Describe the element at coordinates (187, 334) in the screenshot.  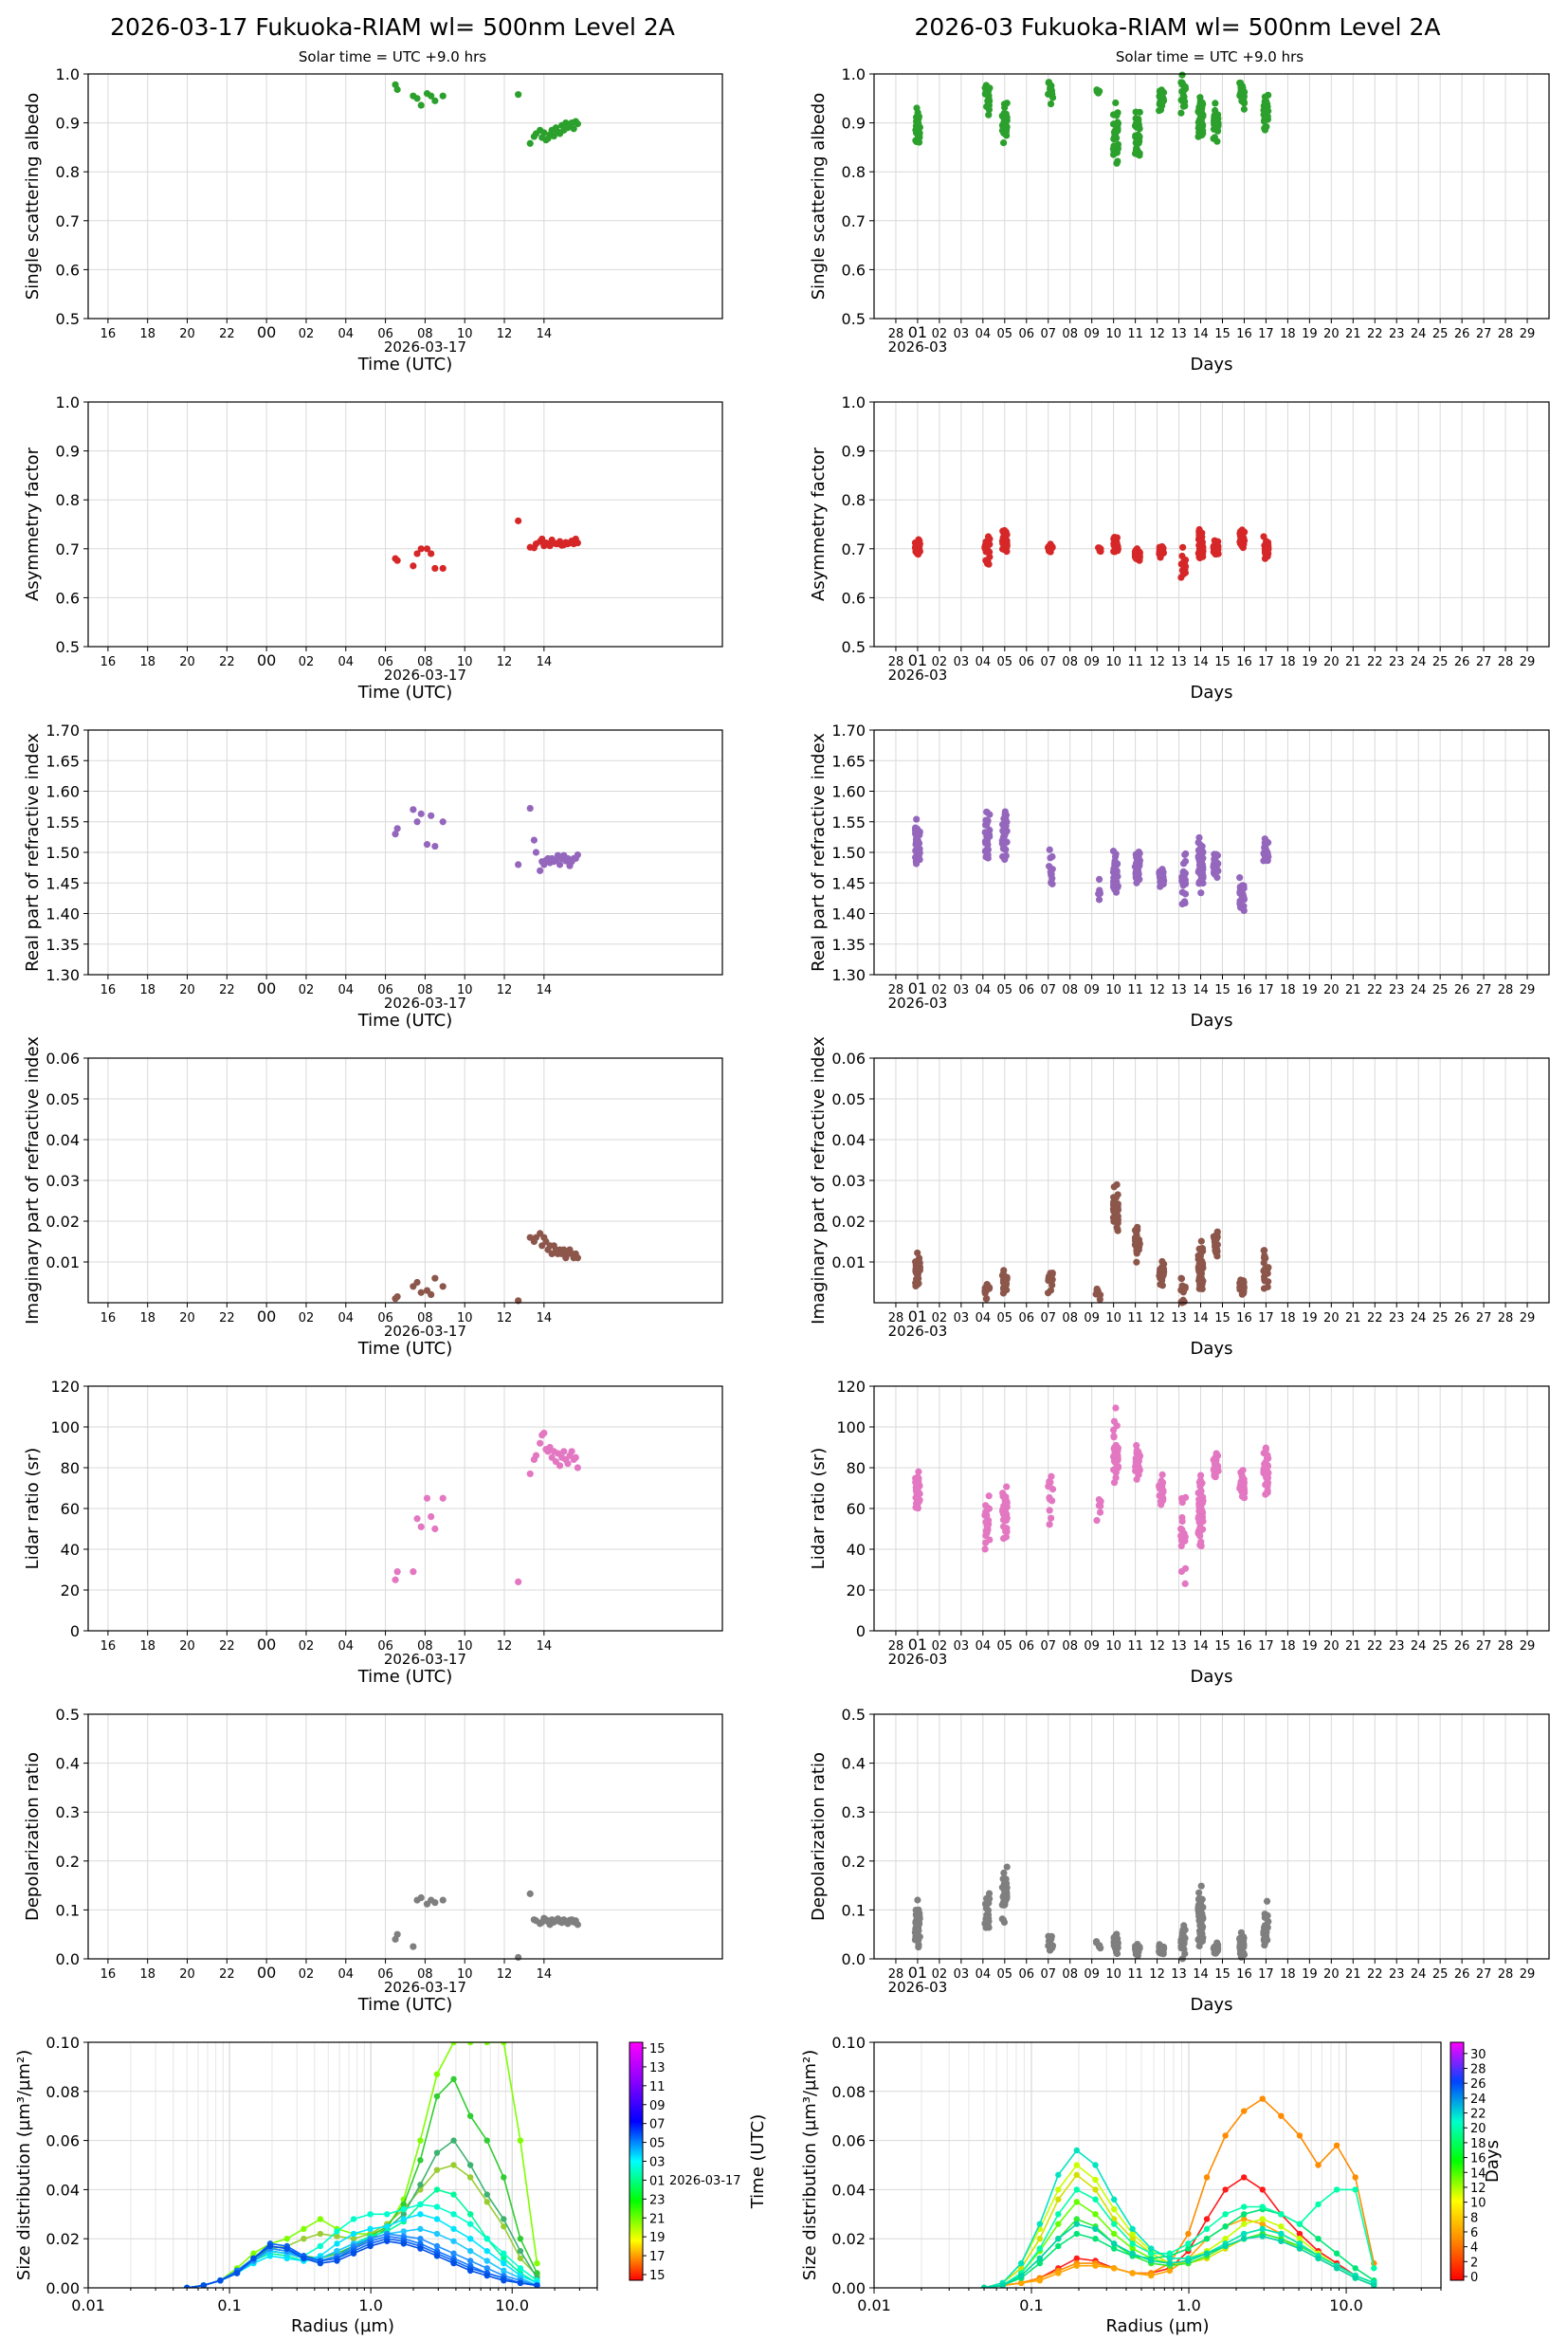
I see `albedo-left-xtick-label: 20` at that location.